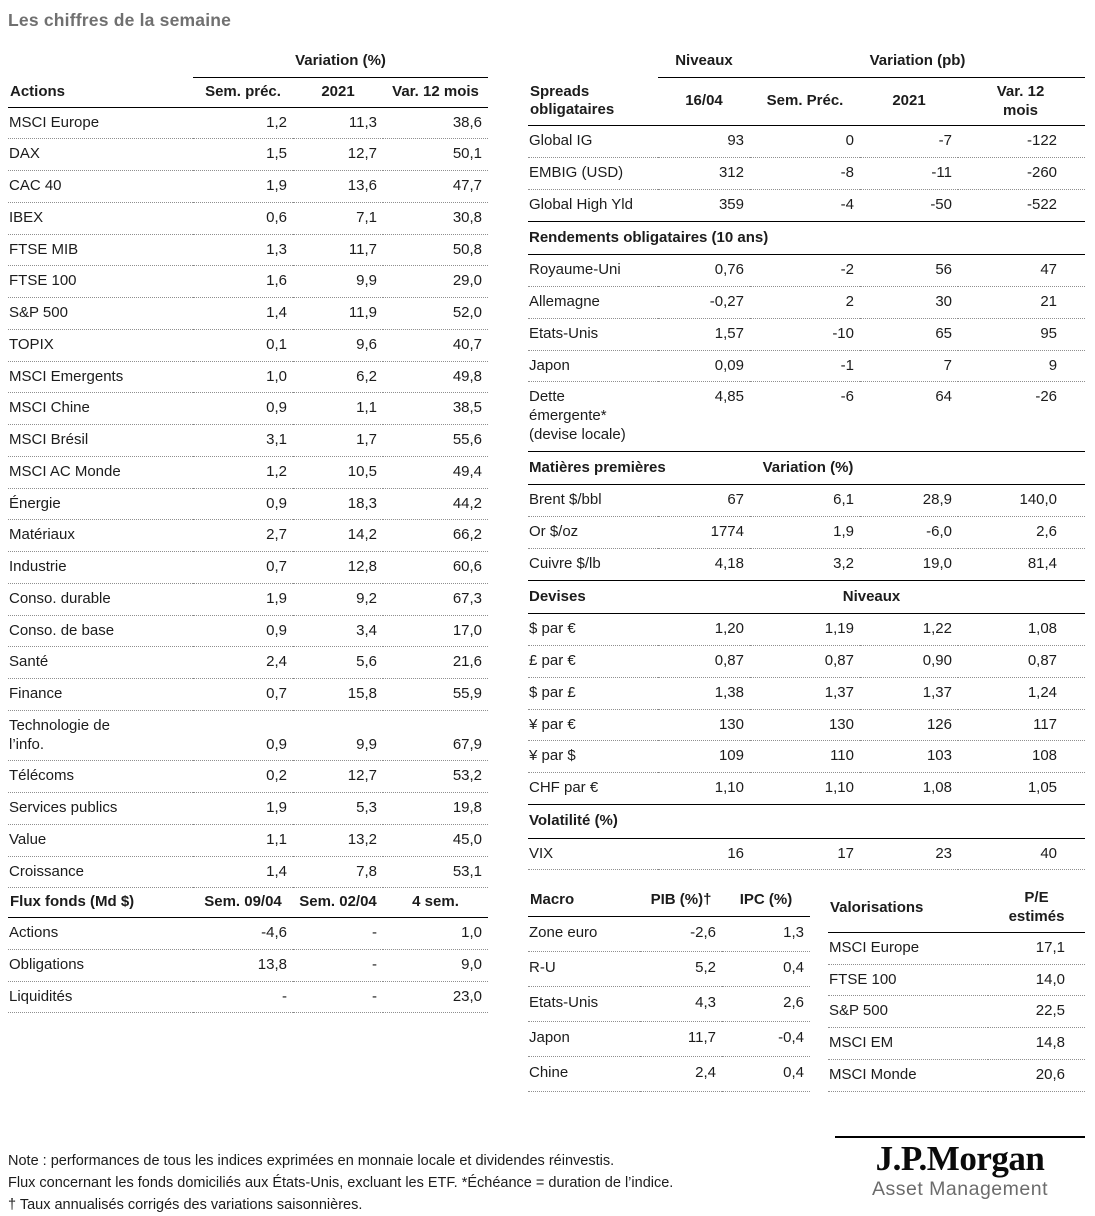 This screenshot has width=1095, height=1216. Describe the element at coordinates (100, 872) in the screenshot. I see `row-label: Croissance` at that location.